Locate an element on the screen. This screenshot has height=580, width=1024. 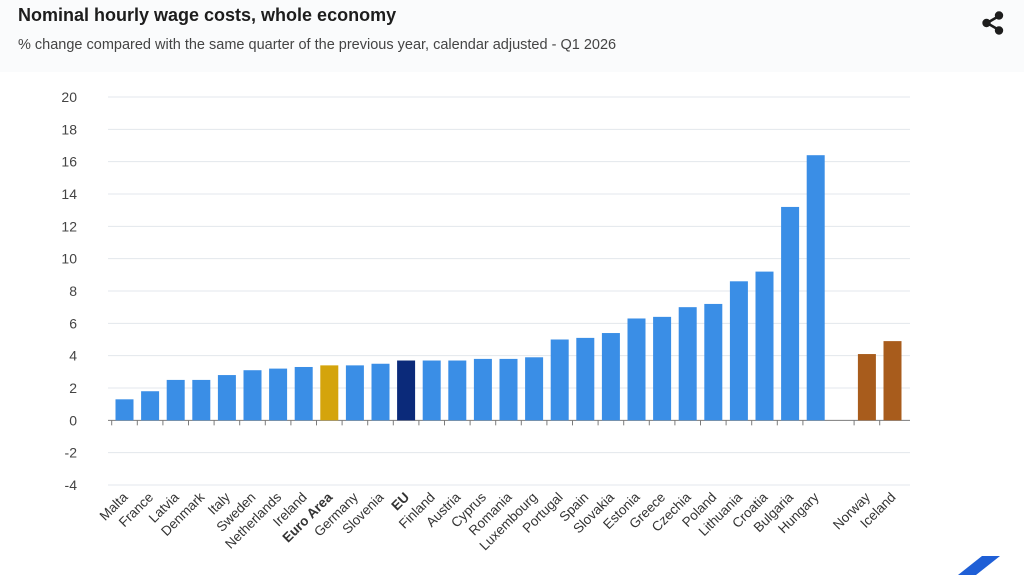
bar-austria is located at coordinates (457, 390).